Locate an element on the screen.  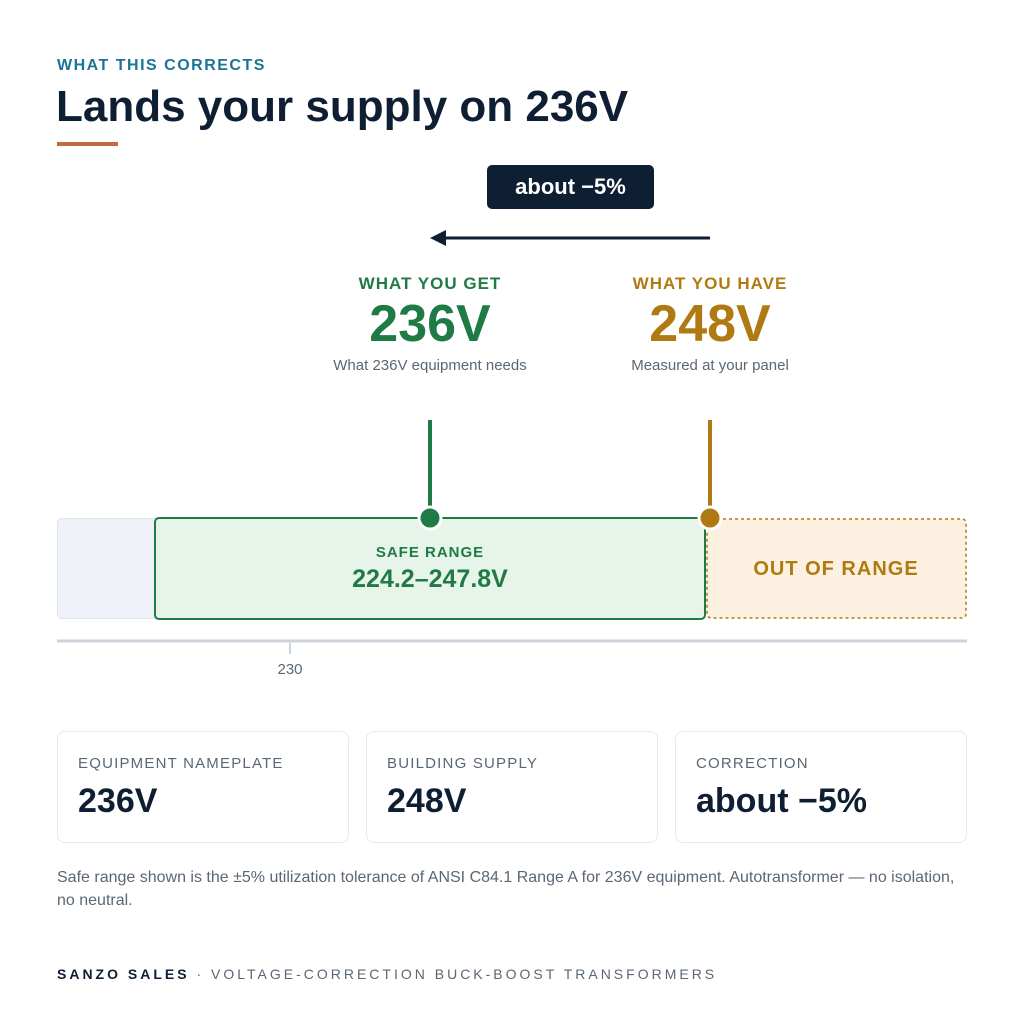
card: BUILDING SUPPLY 248V is located at coordinates (512, 787).